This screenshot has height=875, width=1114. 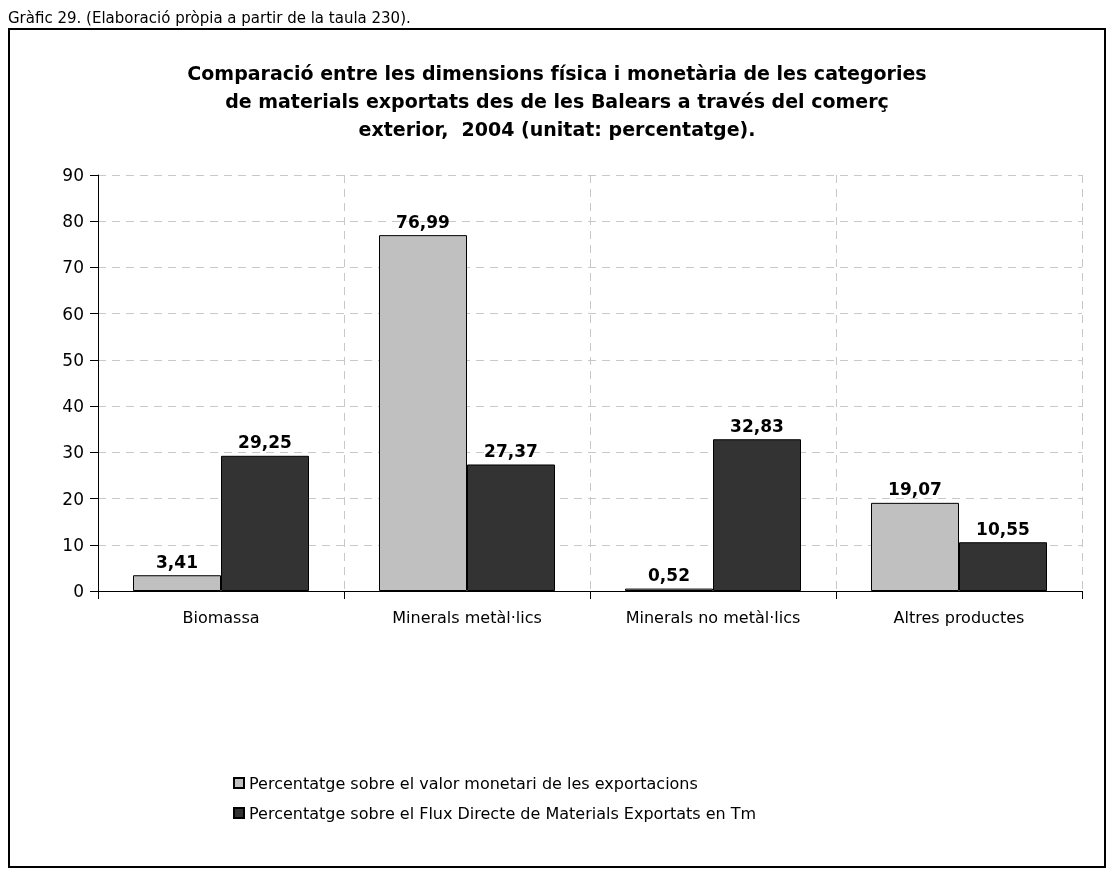 I want to click on x-tick-label: Biomassa, so click(x=221, y=617).